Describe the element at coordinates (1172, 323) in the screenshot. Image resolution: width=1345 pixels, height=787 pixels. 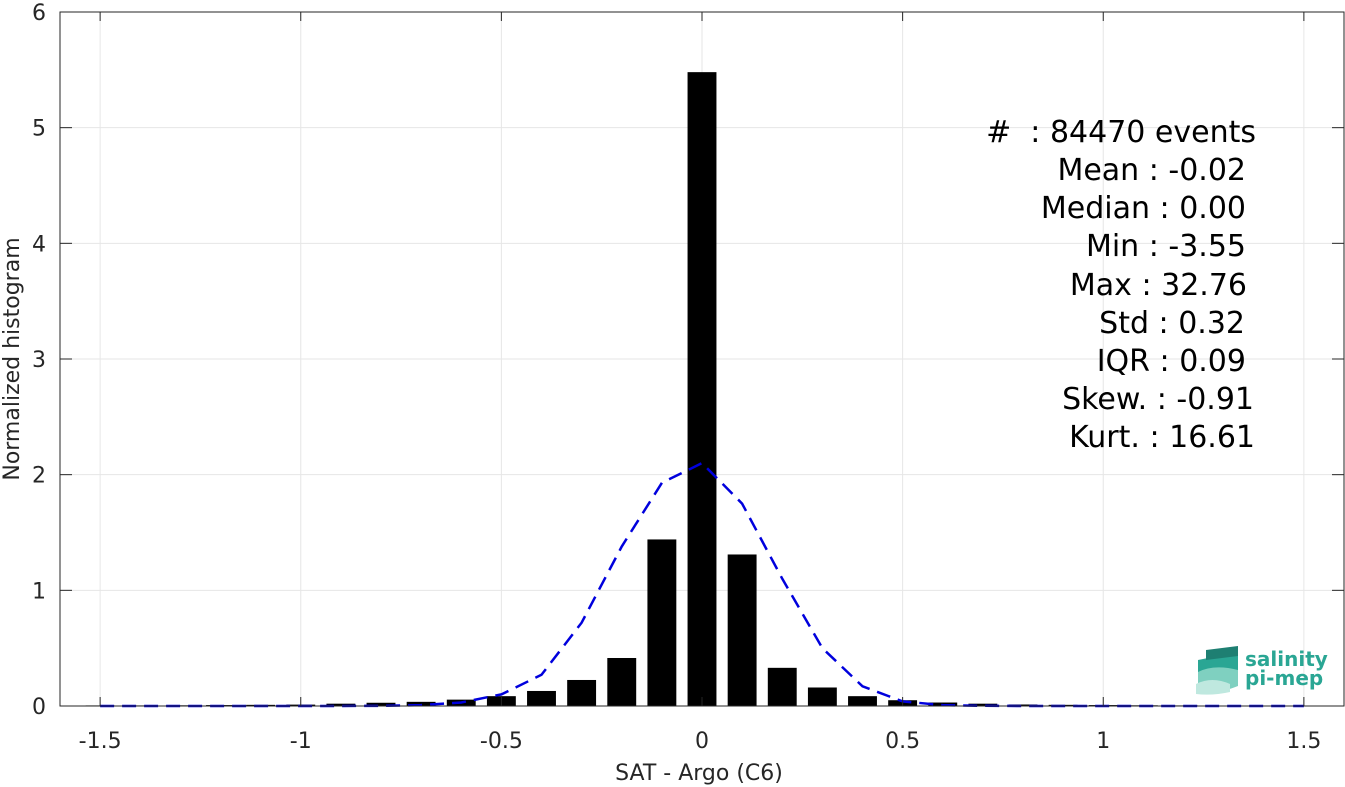
I see `stats-std: Std : 0.32` at that location.